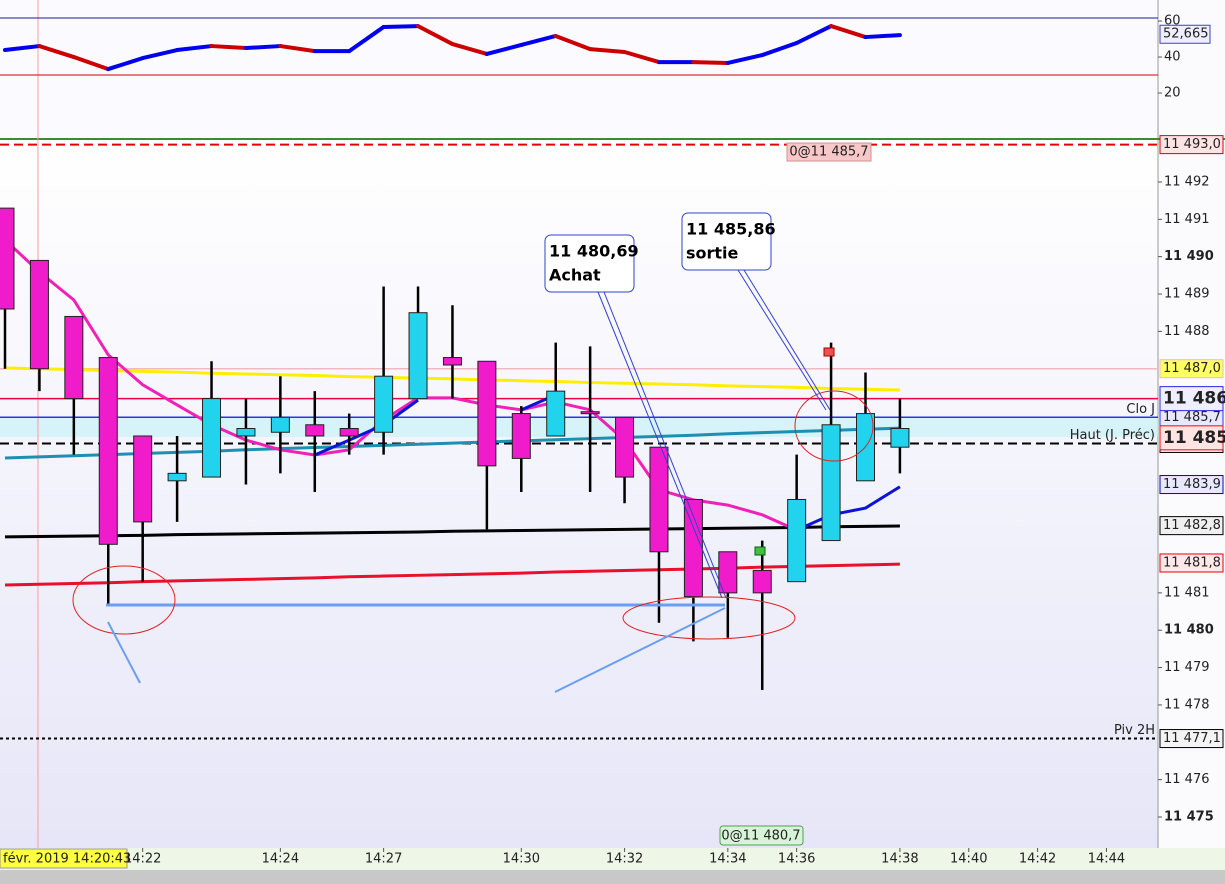  What do you see at coordinates (1106, 859) in the screenshot?
I see `x-tick-label: 14:44` at bounding box center [1106, 859].